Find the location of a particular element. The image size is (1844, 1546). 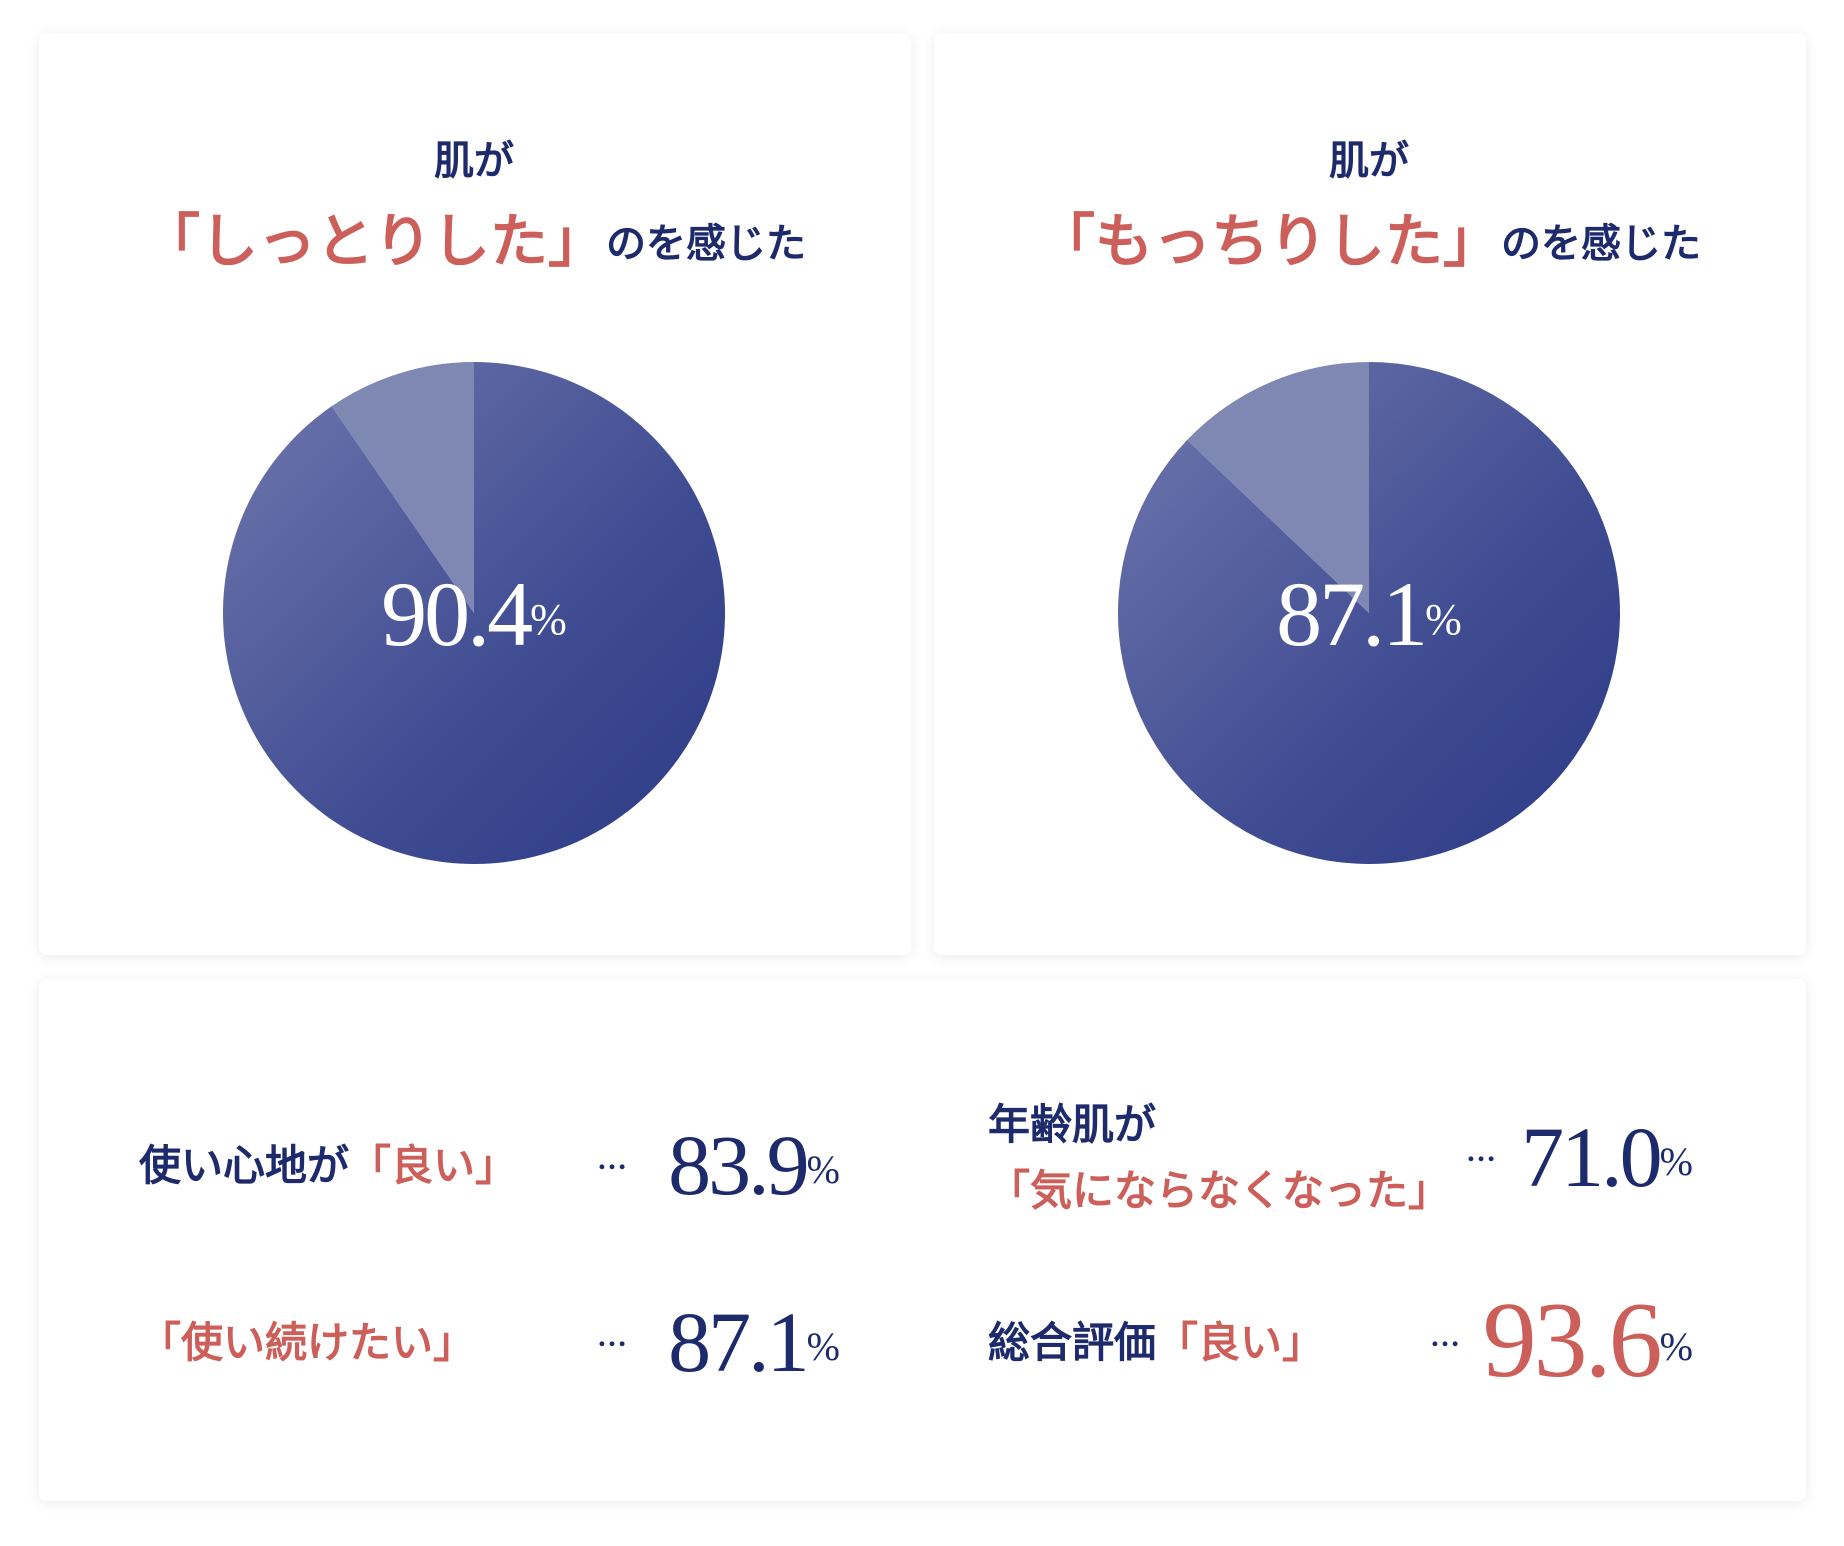

stat-label-part: 総合評価 is located at coordinates (1072, 1343).